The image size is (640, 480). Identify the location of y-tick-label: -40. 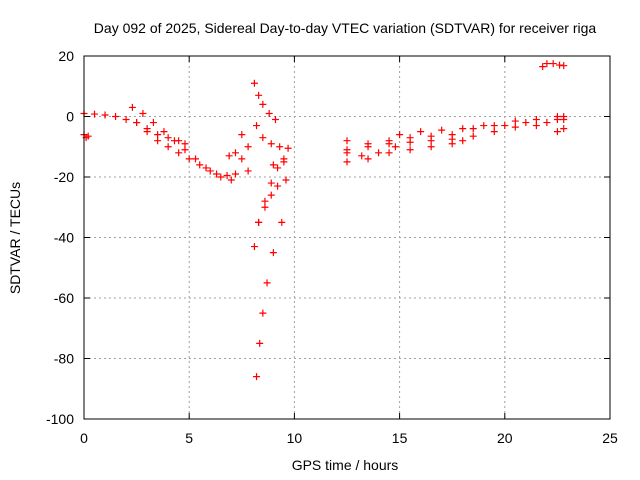
(64, 238).